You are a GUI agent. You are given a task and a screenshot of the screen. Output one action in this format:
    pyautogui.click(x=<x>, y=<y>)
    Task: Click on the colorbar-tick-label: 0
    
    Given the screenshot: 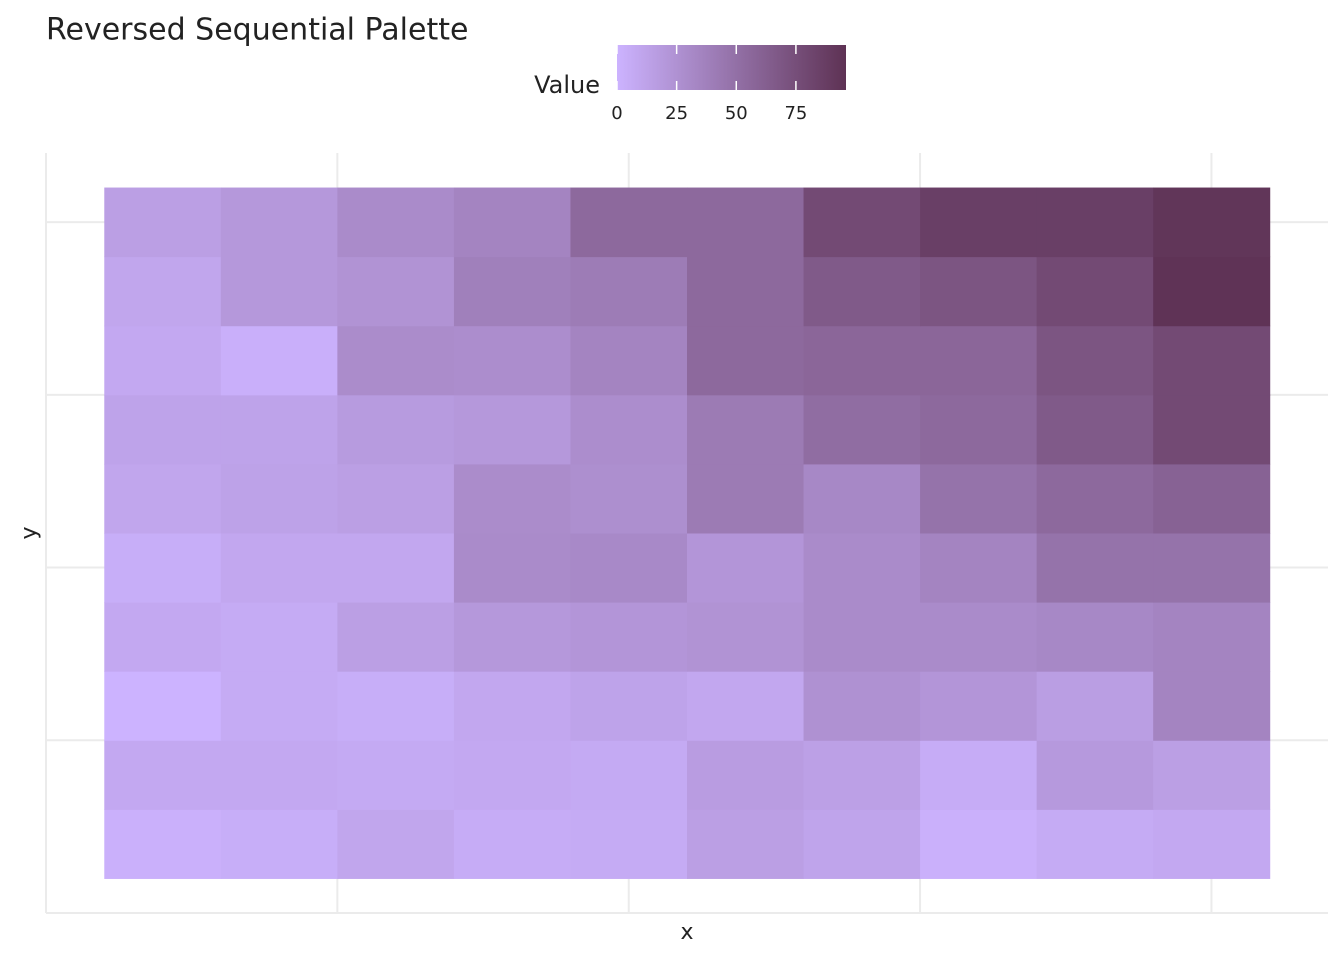 What is the action you would take?
    pyautogui.click(x=616, y=113)
    